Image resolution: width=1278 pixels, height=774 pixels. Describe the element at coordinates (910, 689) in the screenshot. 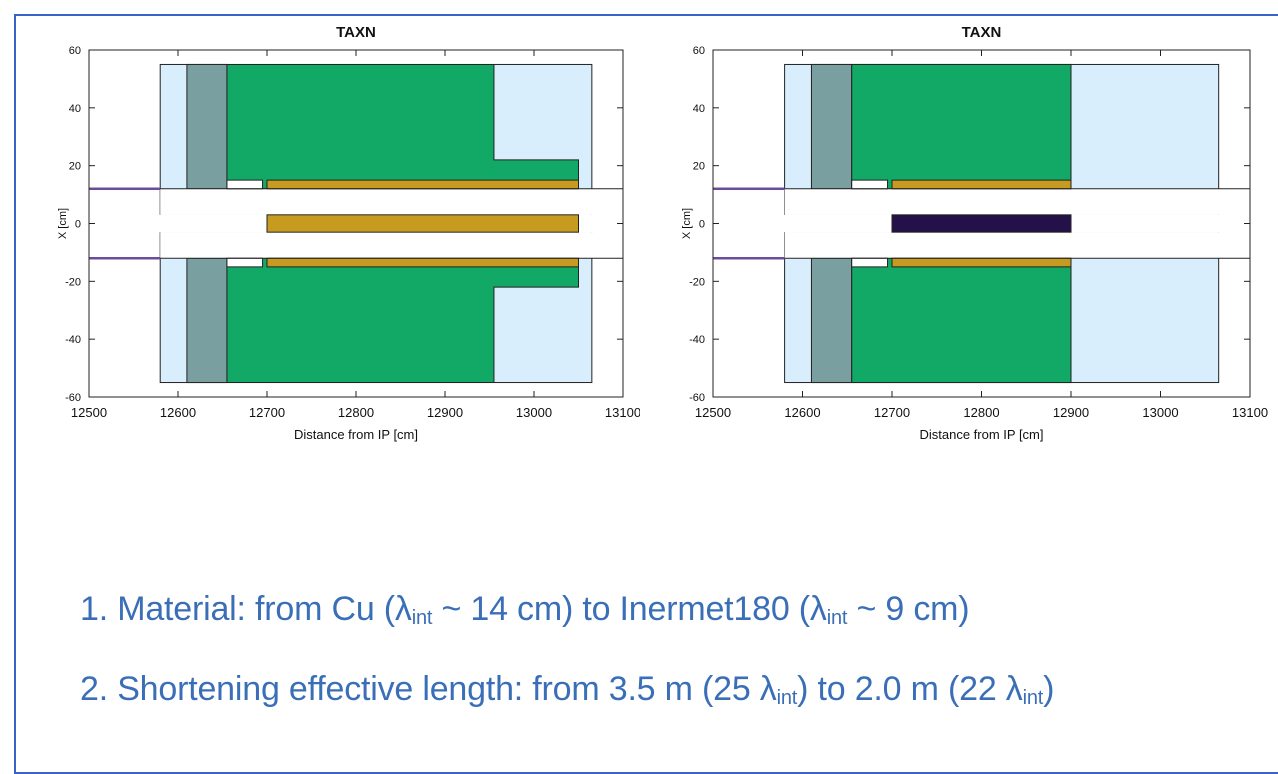

I see `bullet-length-text-b: ) to 2.0 m (22 λ` at that location.